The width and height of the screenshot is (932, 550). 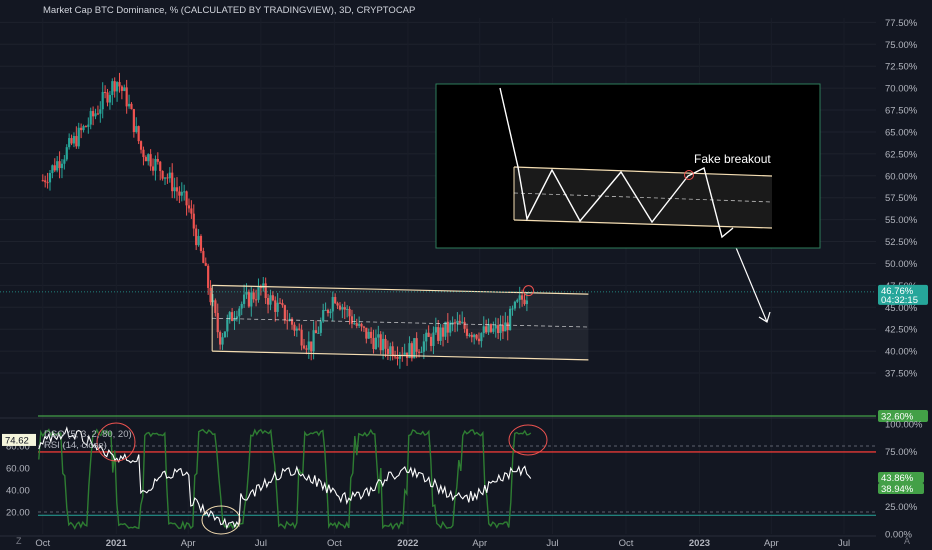 I want to click on log-toggle-button: Z, so click(x=19, y=541).